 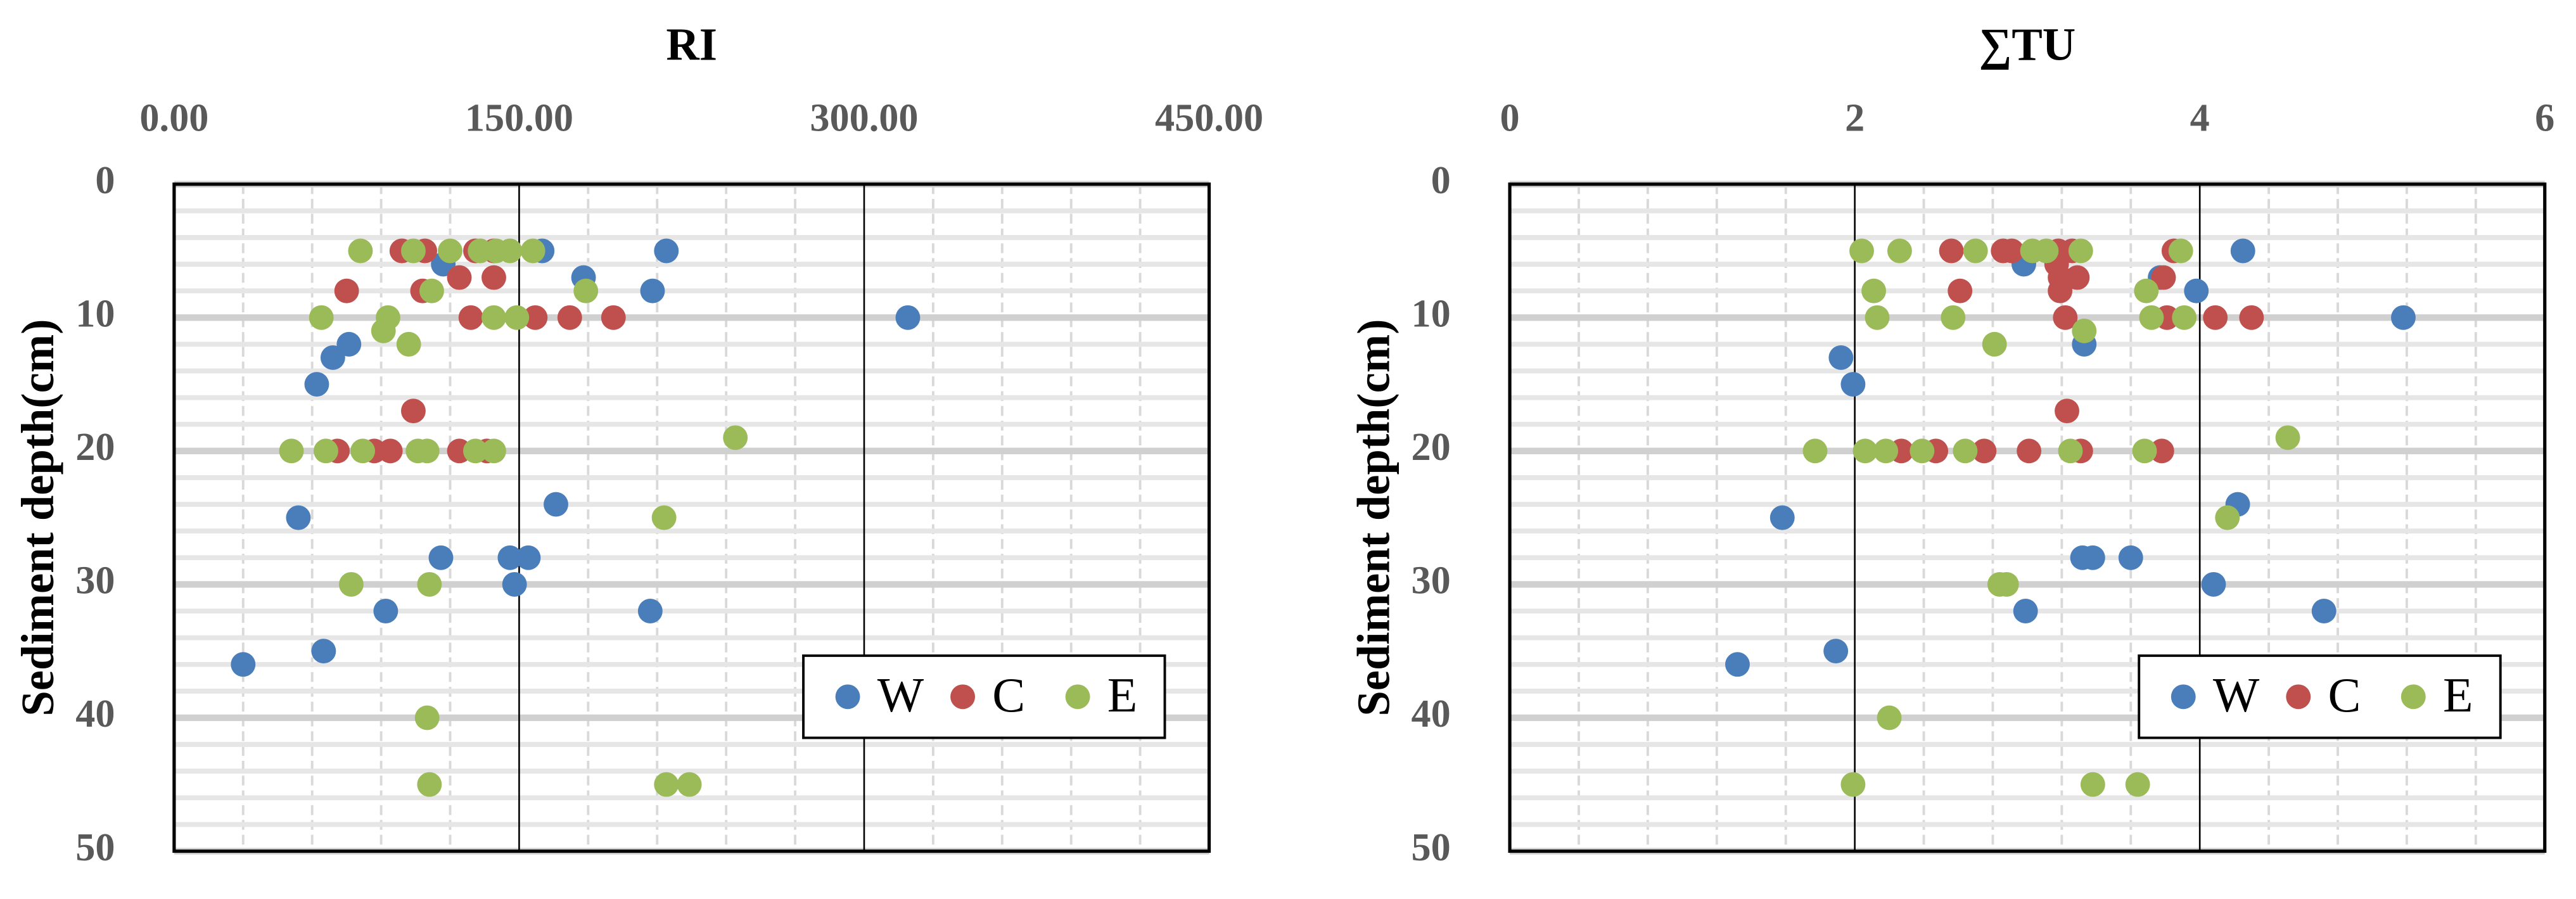 What do you see at coordinates (691, 44) in the screenshot?
I see `chart-title: RI` at bounding box center [691, 44].